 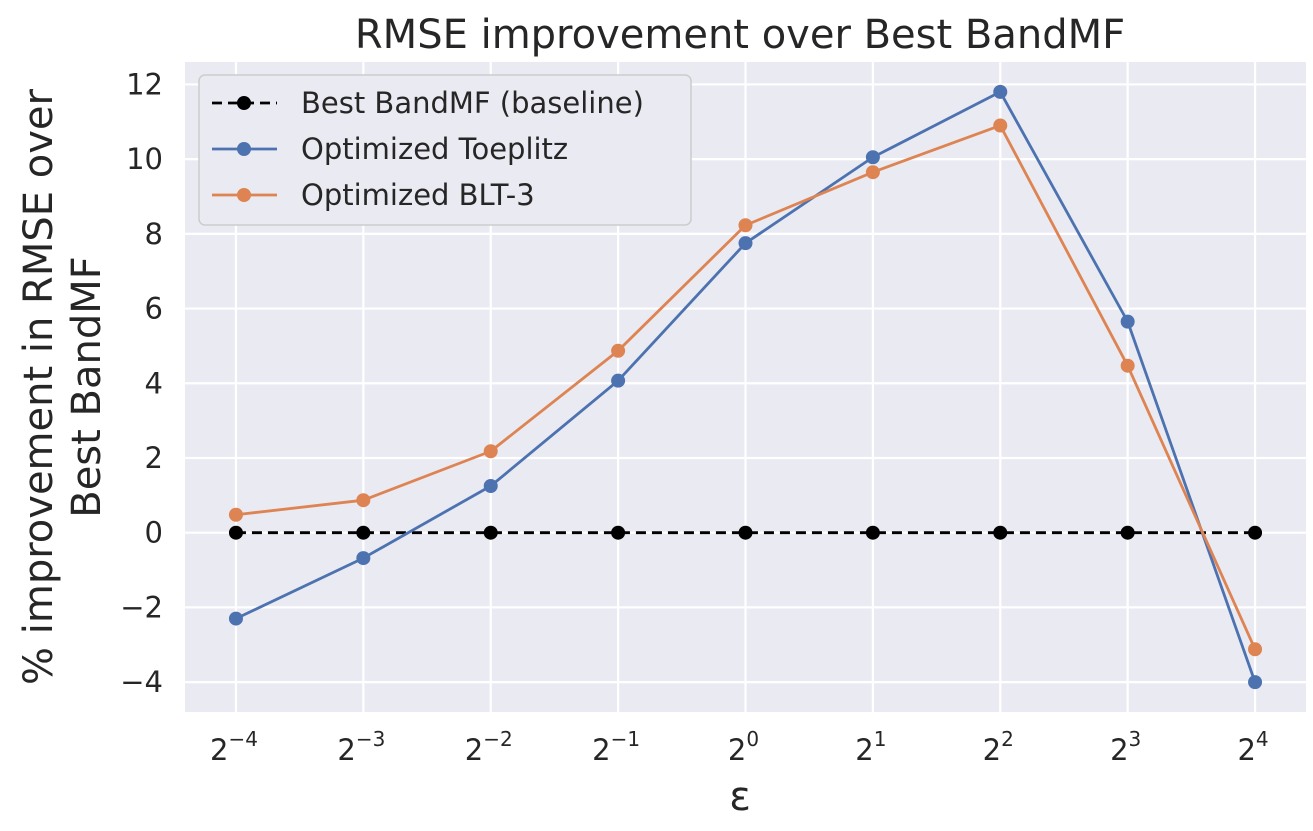 I want to click on x-tick-label: 2−3, so click(x=361, y=747).